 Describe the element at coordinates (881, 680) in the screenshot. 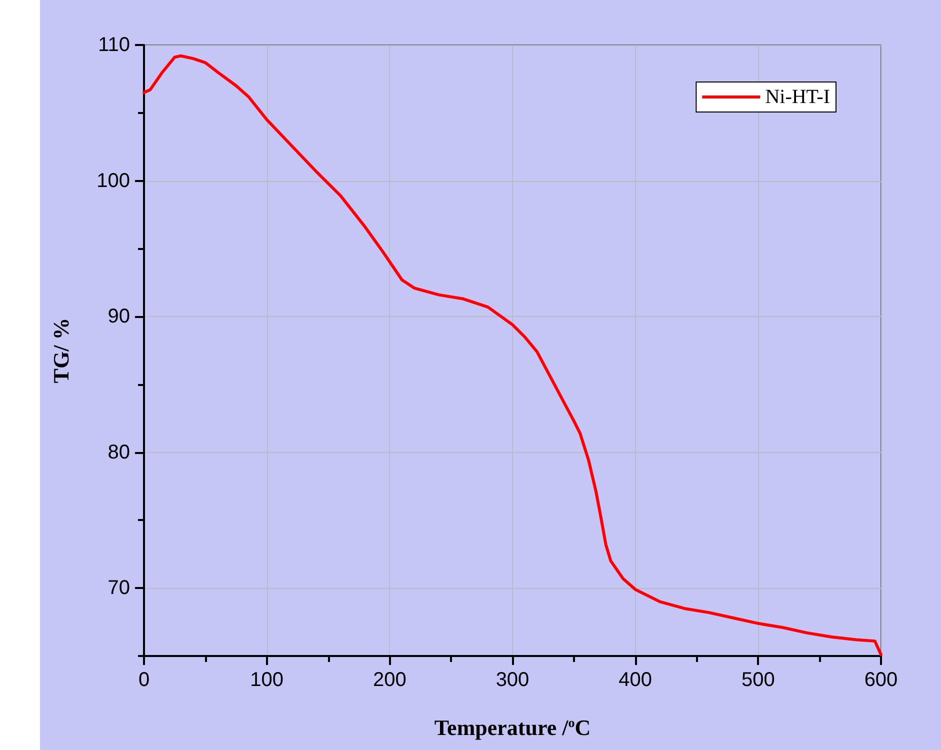

I see `x-tick-label: 600` at that location.